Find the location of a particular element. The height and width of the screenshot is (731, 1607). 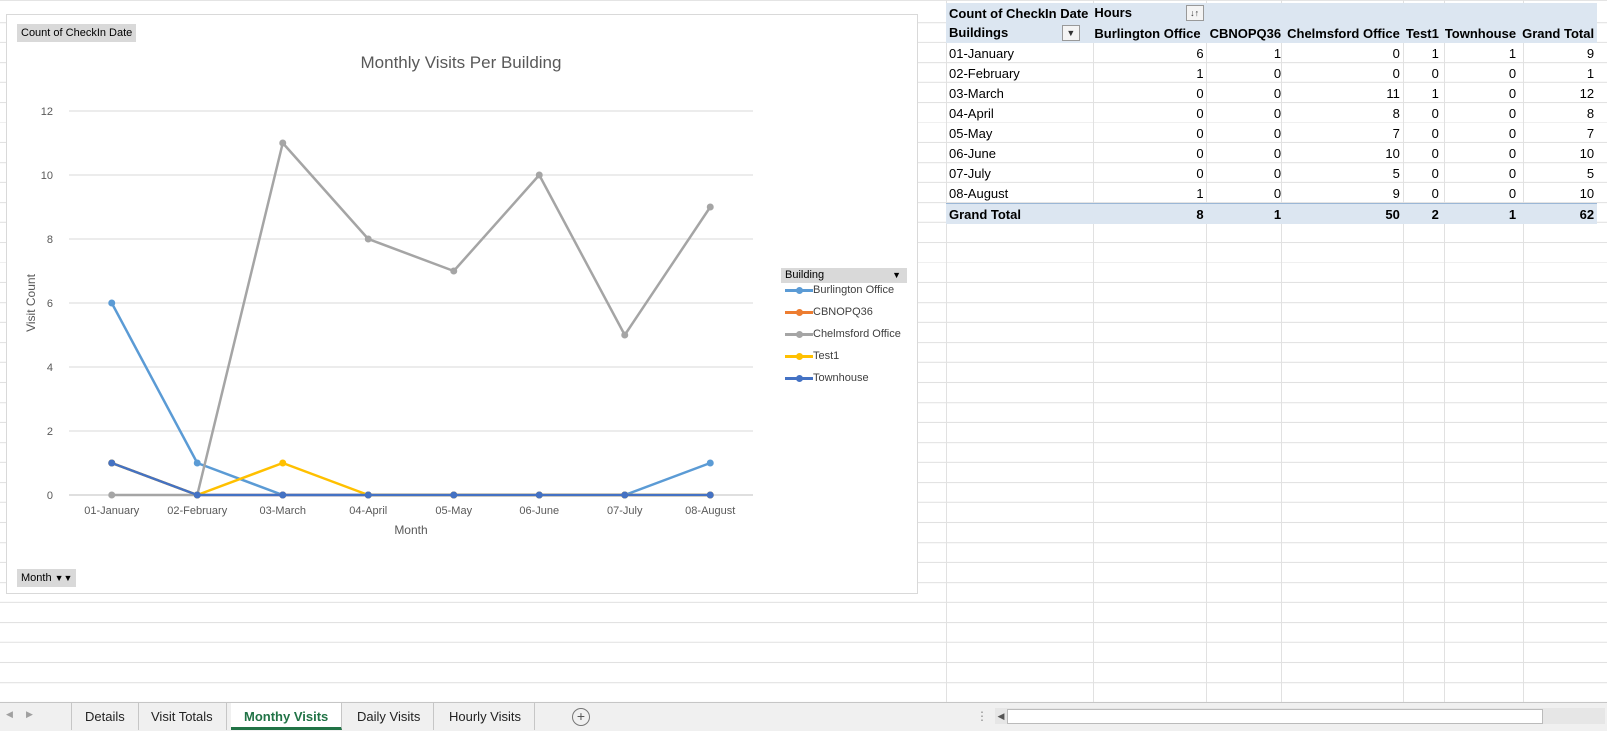

column-header: Grand Total is located at coordinates (1558, 33).